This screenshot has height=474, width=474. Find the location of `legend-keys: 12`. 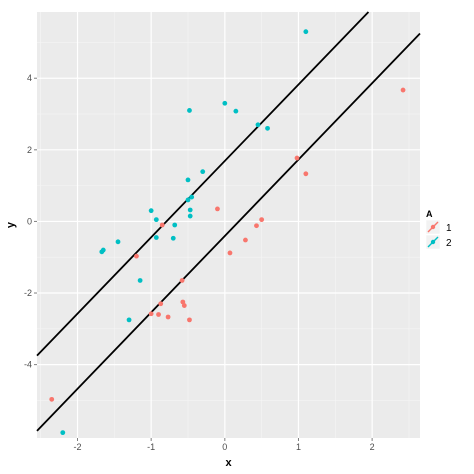

legend-keys: 12 is located at coordinates (438, 234).